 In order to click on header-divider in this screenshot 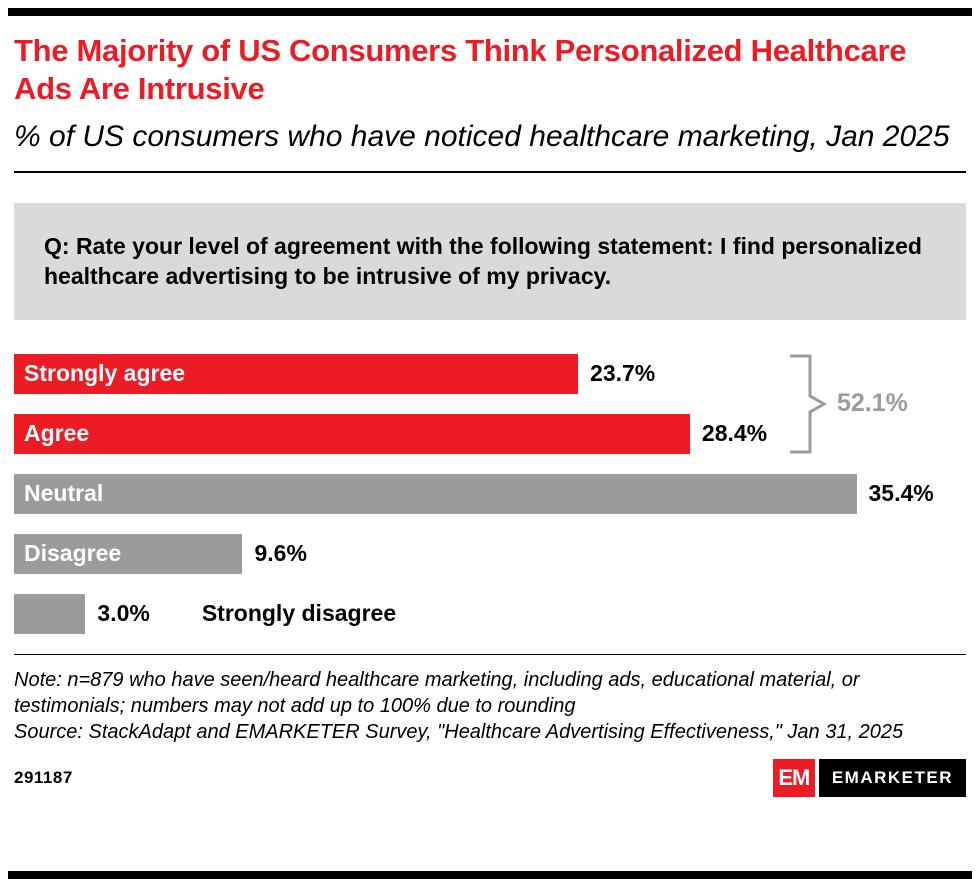, I will do `click(490, 172)`.